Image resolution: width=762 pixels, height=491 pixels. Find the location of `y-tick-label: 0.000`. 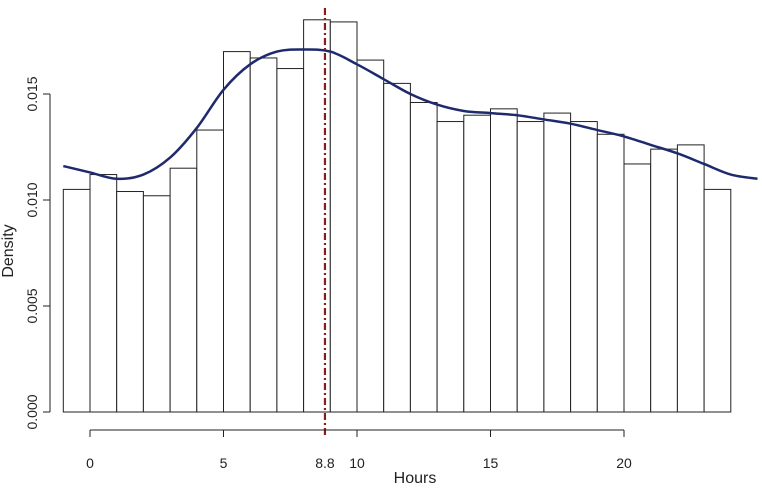

y-tick-label: 0.000 is located at coordinates (32, 411).